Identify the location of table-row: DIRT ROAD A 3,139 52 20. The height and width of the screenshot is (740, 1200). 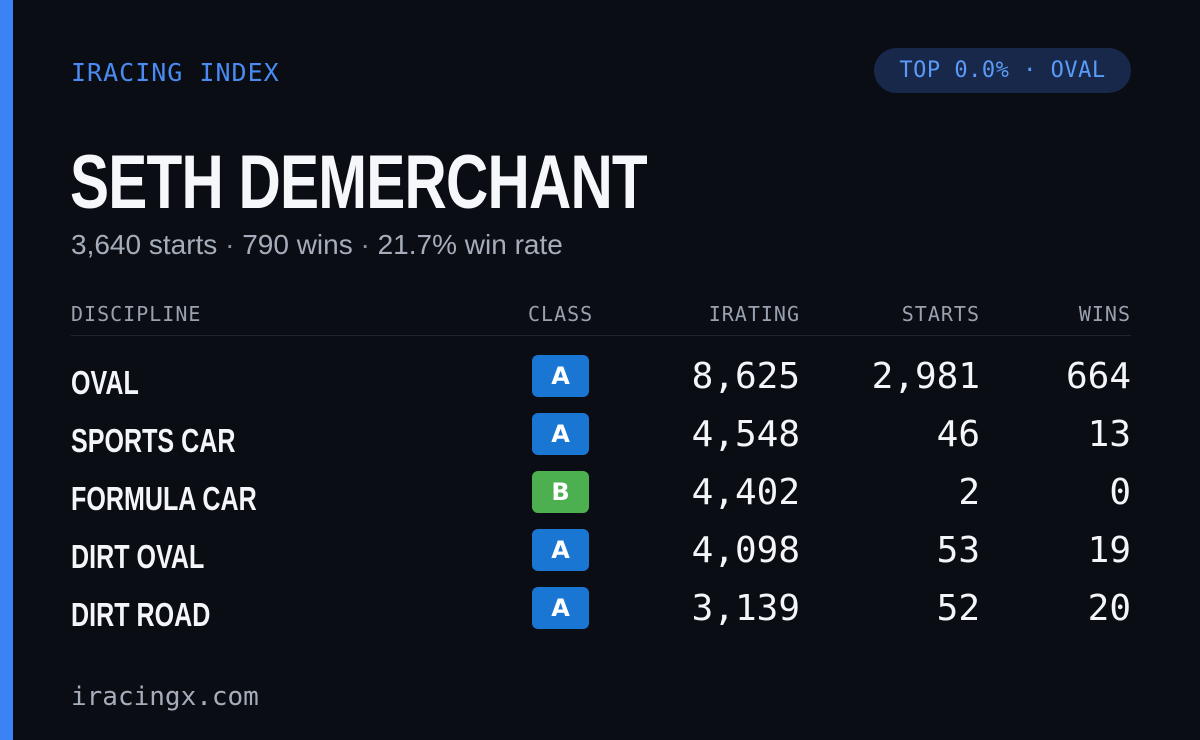
(601, 616).